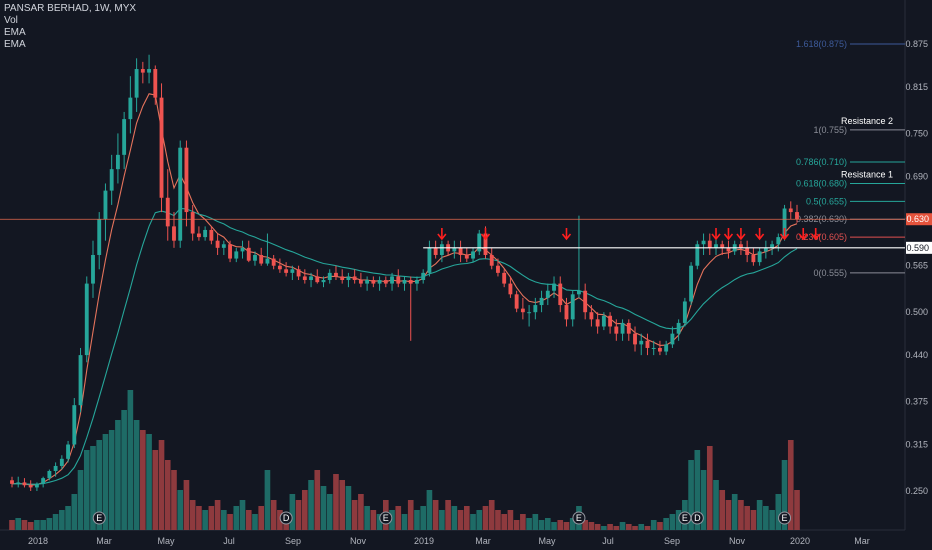 This screenshot has width=932, height=550. I want to click on last-price-tag: 0.630, so click(919, 219).